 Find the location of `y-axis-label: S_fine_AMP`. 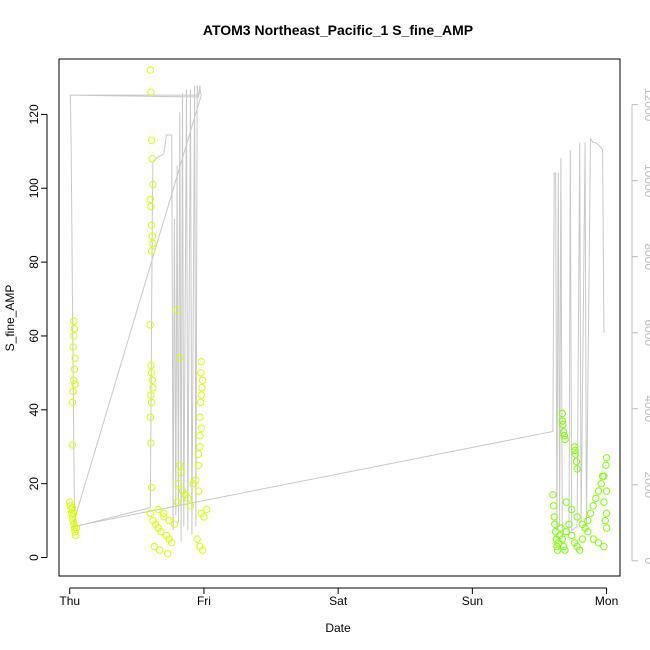

y-axis-label: S_fine_AMP is located at coordinates (10, 318).